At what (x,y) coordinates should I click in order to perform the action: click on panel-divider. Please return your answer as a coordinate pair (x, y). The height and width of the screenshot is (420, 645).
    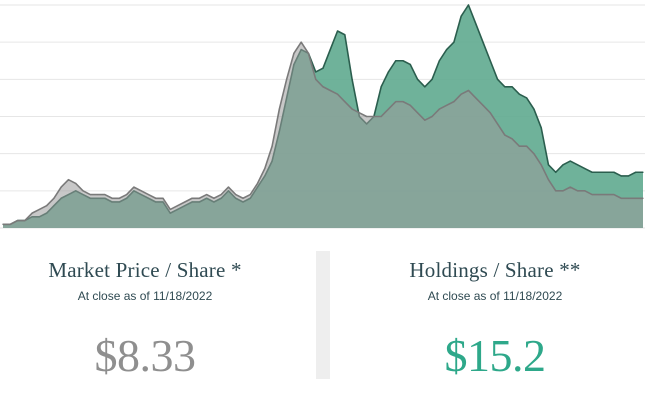
    Looking at the image, I should click on (323, 315).